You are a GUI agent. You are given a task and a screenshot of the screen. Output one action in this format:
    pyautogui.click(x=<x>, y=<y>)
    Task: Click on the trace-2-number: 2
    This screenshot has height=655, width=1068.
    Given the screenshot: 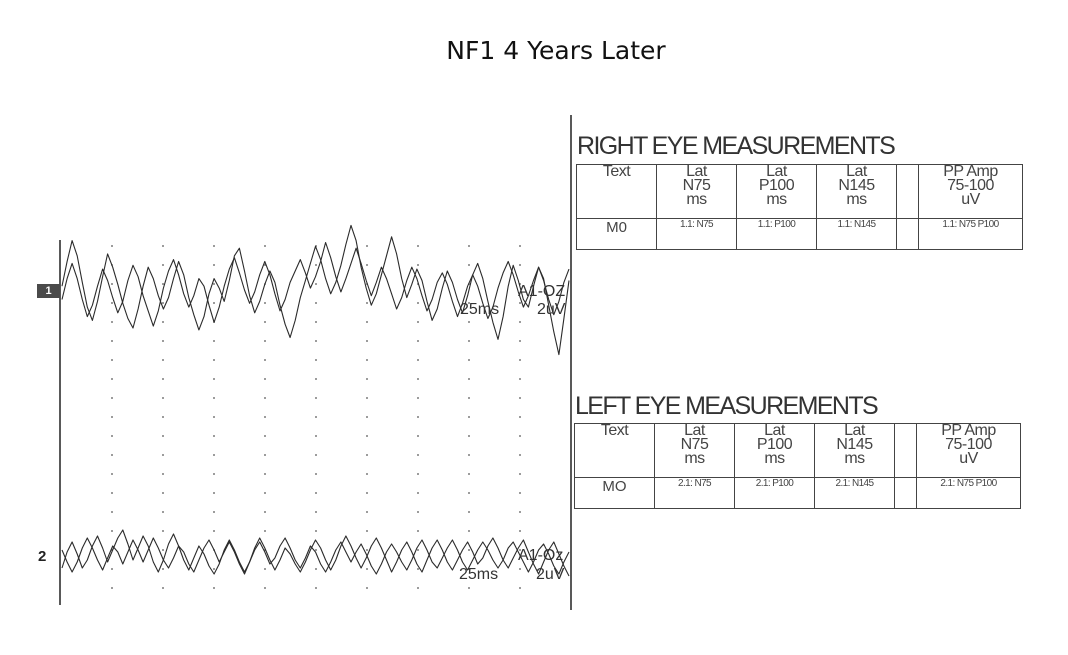 What is the action you would take?
    pyautogui.click(x=42, y=556)
    